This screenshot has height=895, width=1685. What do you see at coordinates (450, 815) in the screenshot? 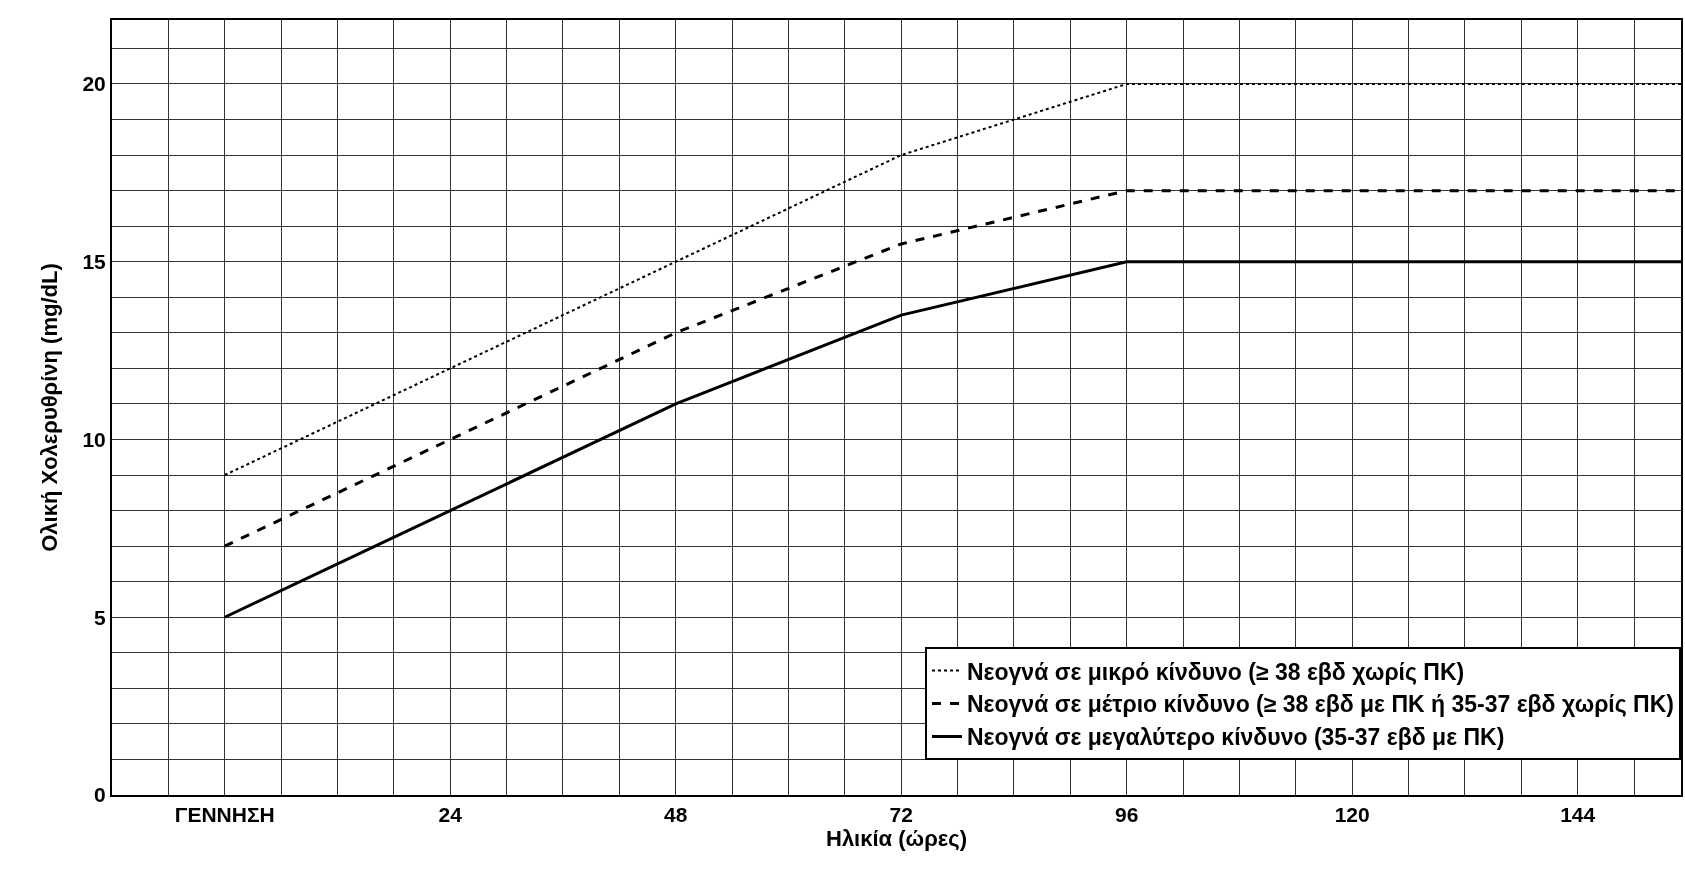
I see `x-tick-label: 24` at bounding box center [450, 815].